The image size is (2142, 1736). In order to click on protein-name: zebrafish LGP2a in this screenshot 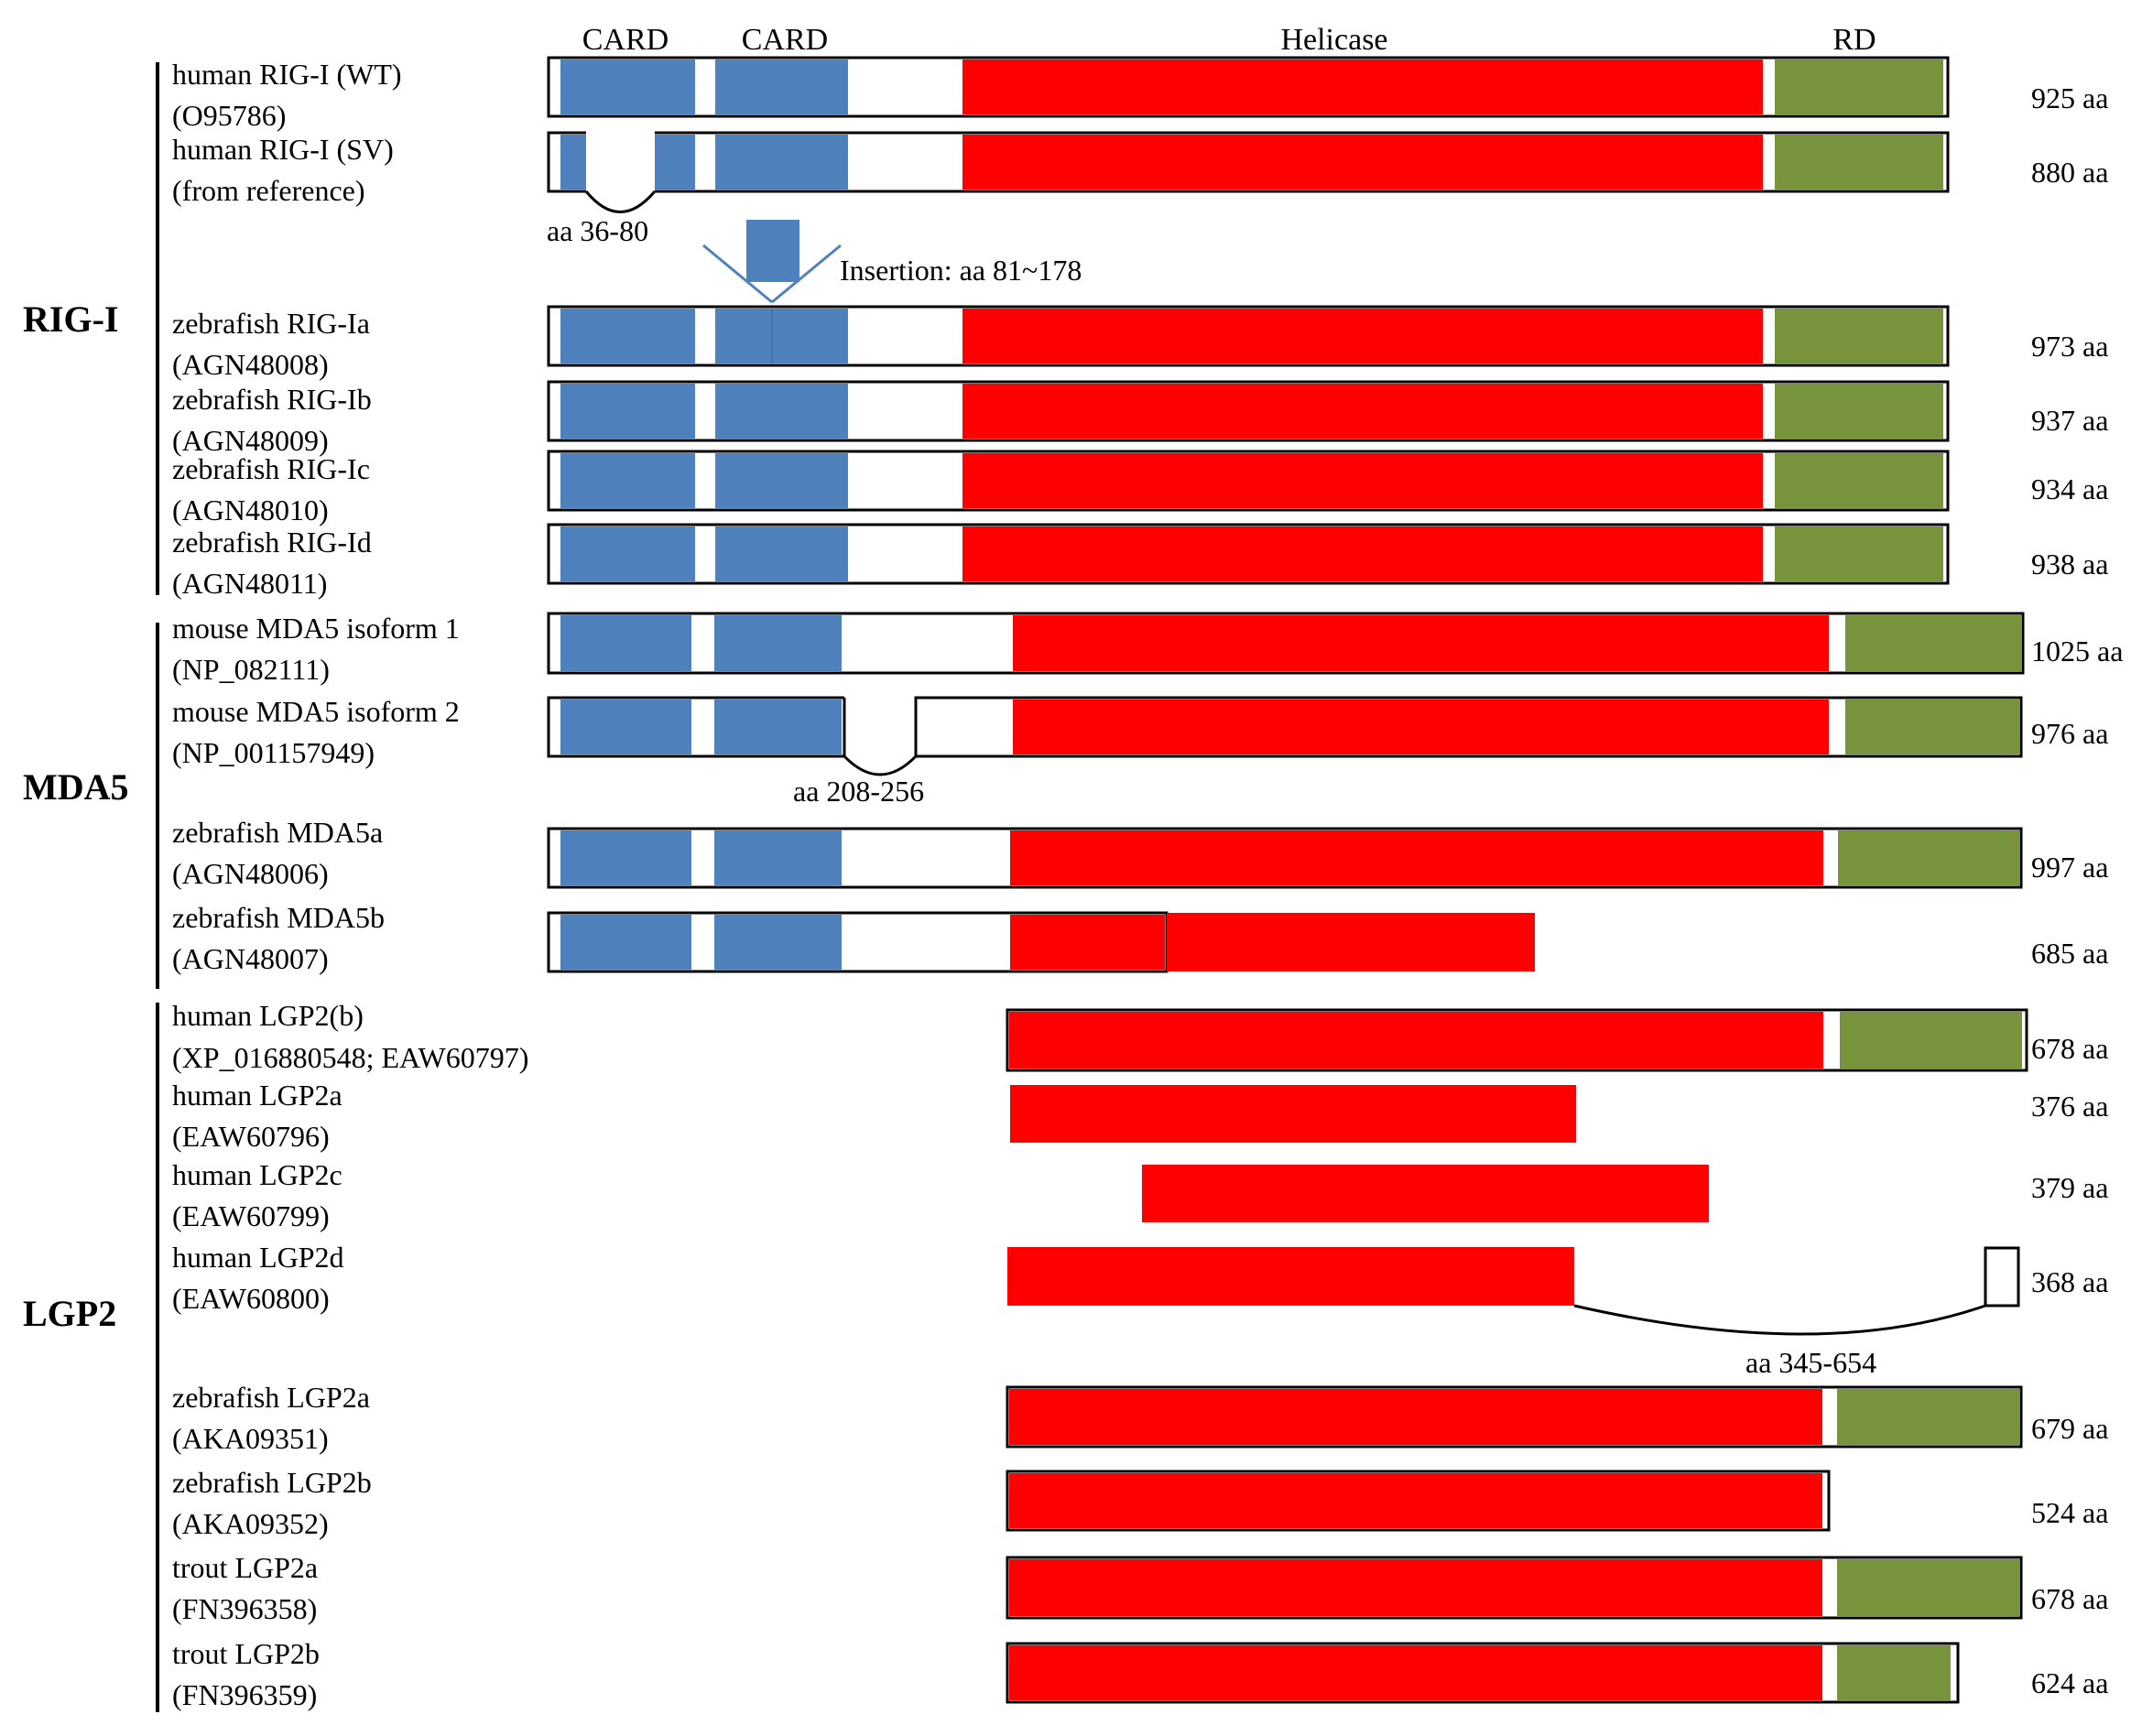, I will do `click(271, 1398)`.